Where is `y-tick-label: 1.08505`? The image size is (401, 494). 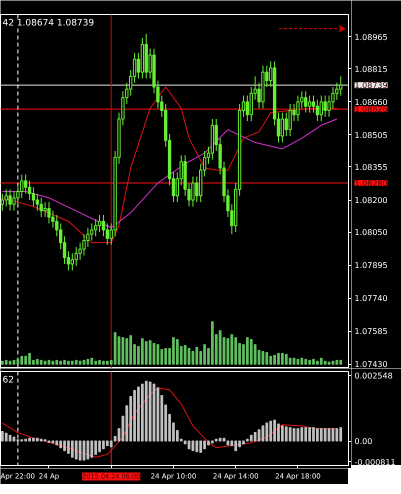 y-tick-label: 1.08505 is located at coordinates (371, 135).